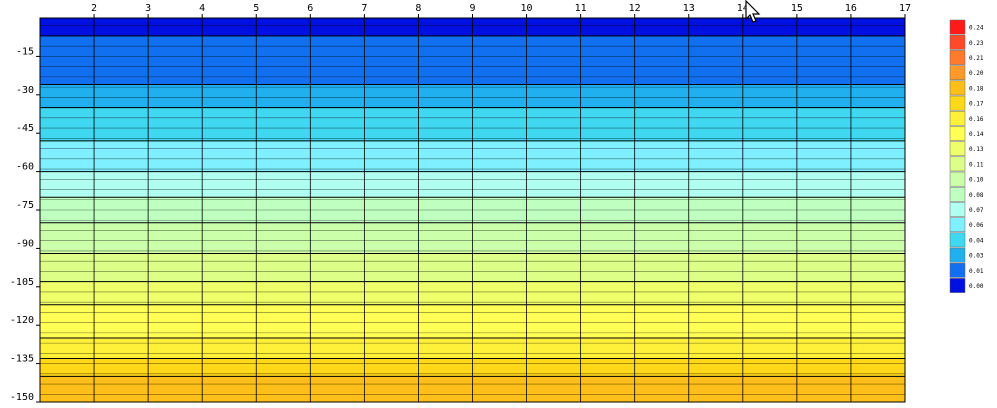  Describe the element at coordinates (976, 28) in the screenshot. I see `legend-label: 0.24` at that location.